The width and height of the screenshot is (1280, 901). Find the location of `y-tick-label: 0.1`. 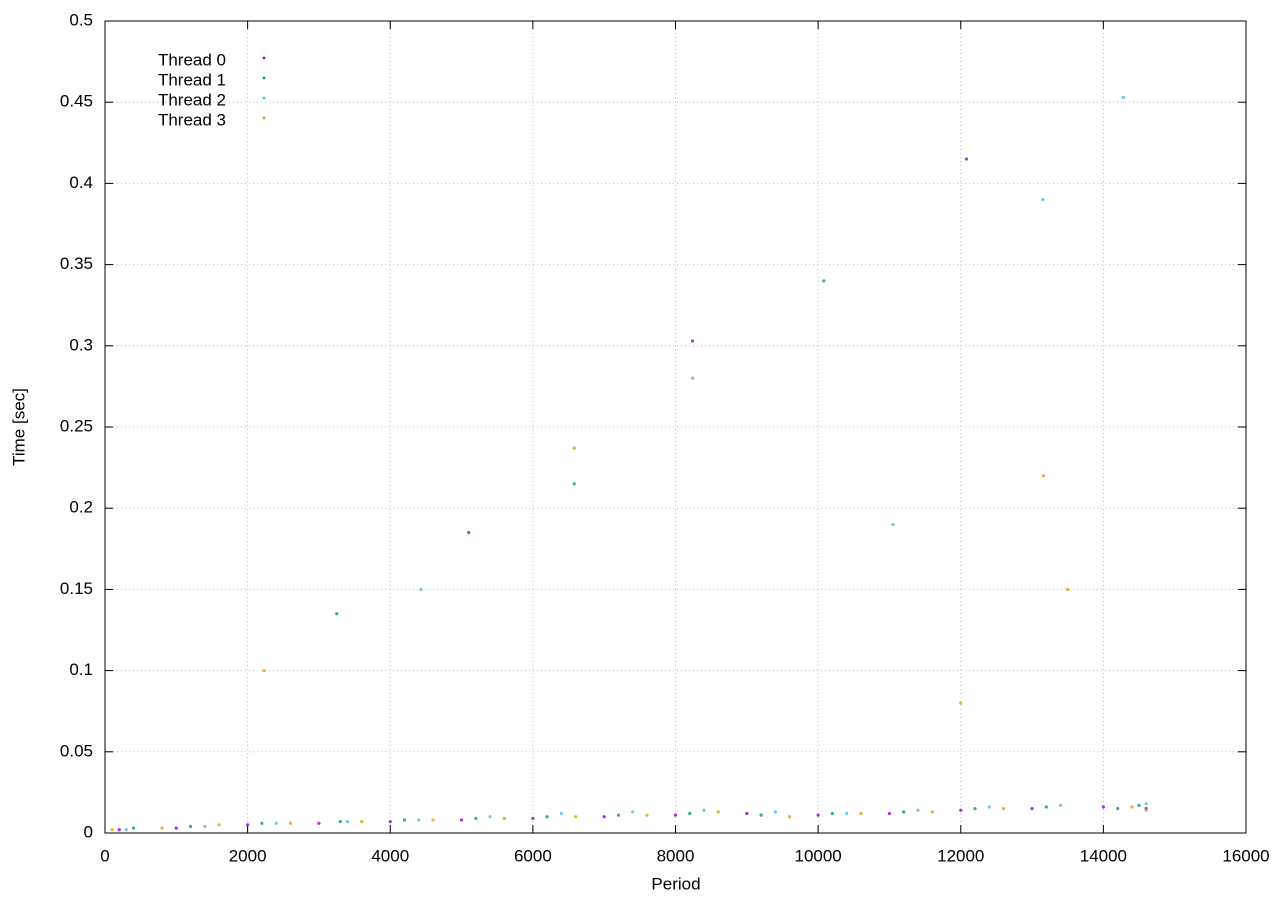

y-tick-label: 0.1 is located at coordinates (81, 669).